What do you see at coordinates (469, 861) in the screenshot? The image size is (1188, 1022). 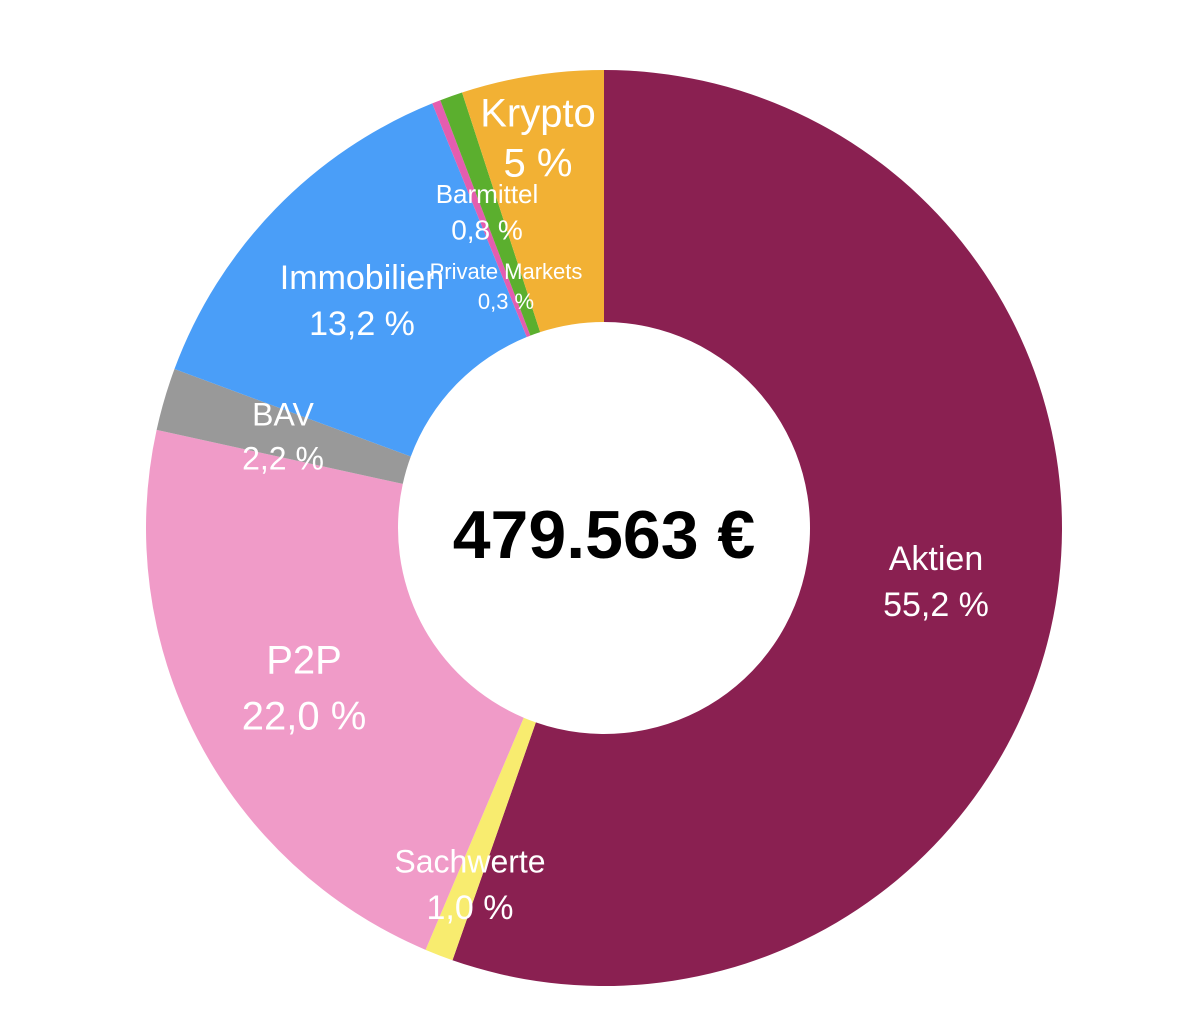 I see `slice-label-sachwerte: Sachwerte` at bounding box center [469, 861].